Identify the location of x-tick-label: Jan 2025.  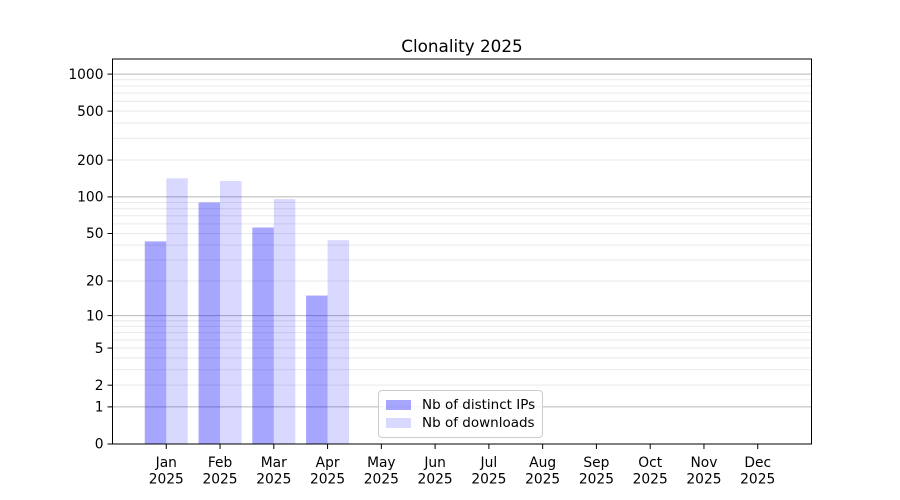
(166, 471).